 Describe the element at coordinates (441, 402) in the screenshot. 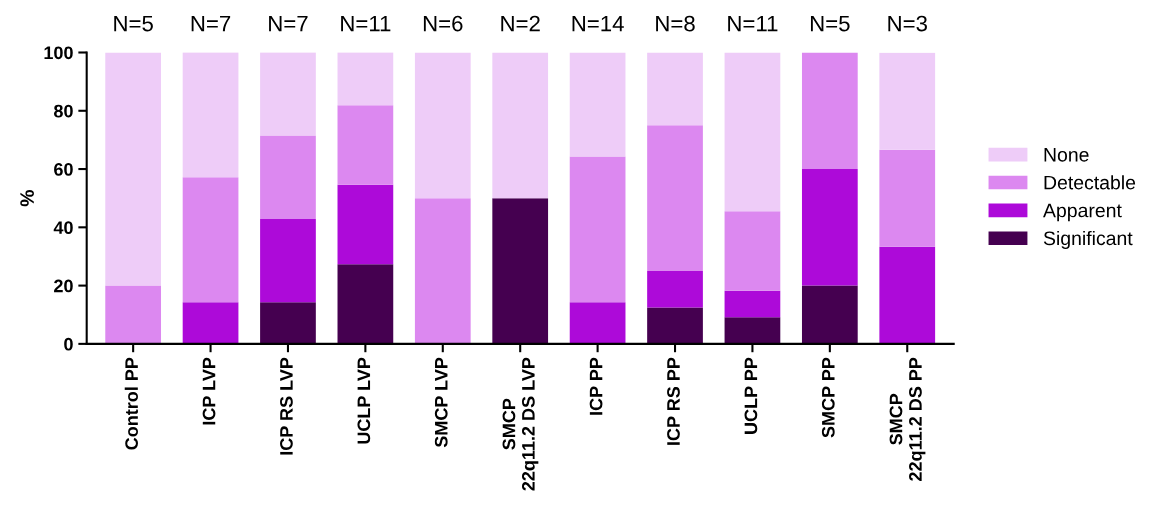

I see `x-tick-label: SMCP LVP` at that location.